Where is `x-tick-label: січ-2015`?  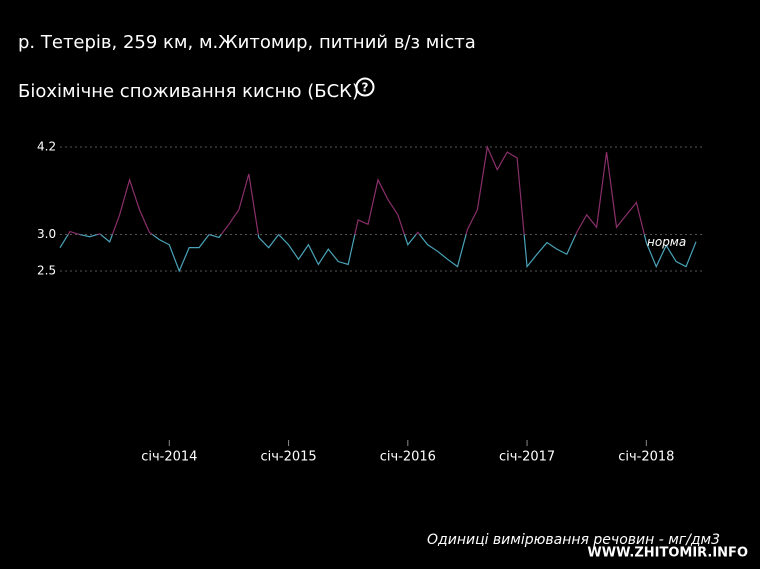
x-tick-label: січ-2015 is located at coordinates (288, 457).